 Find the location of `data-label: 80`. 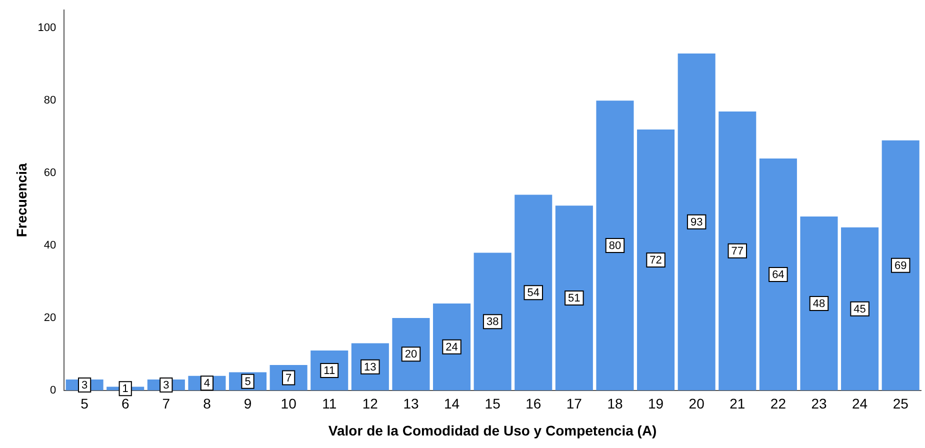

data-label: 80 is located at coordinates (615, 246).